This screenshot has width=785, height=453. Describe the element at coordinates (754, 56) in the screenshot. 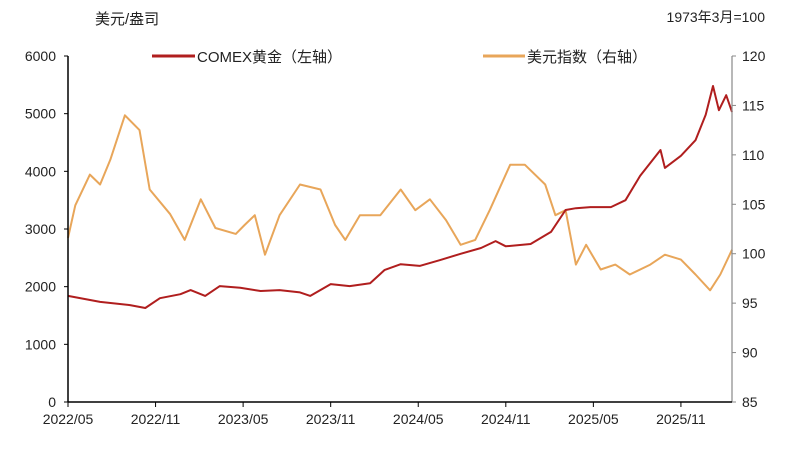

I see `right-tick-label: 120` at that location.